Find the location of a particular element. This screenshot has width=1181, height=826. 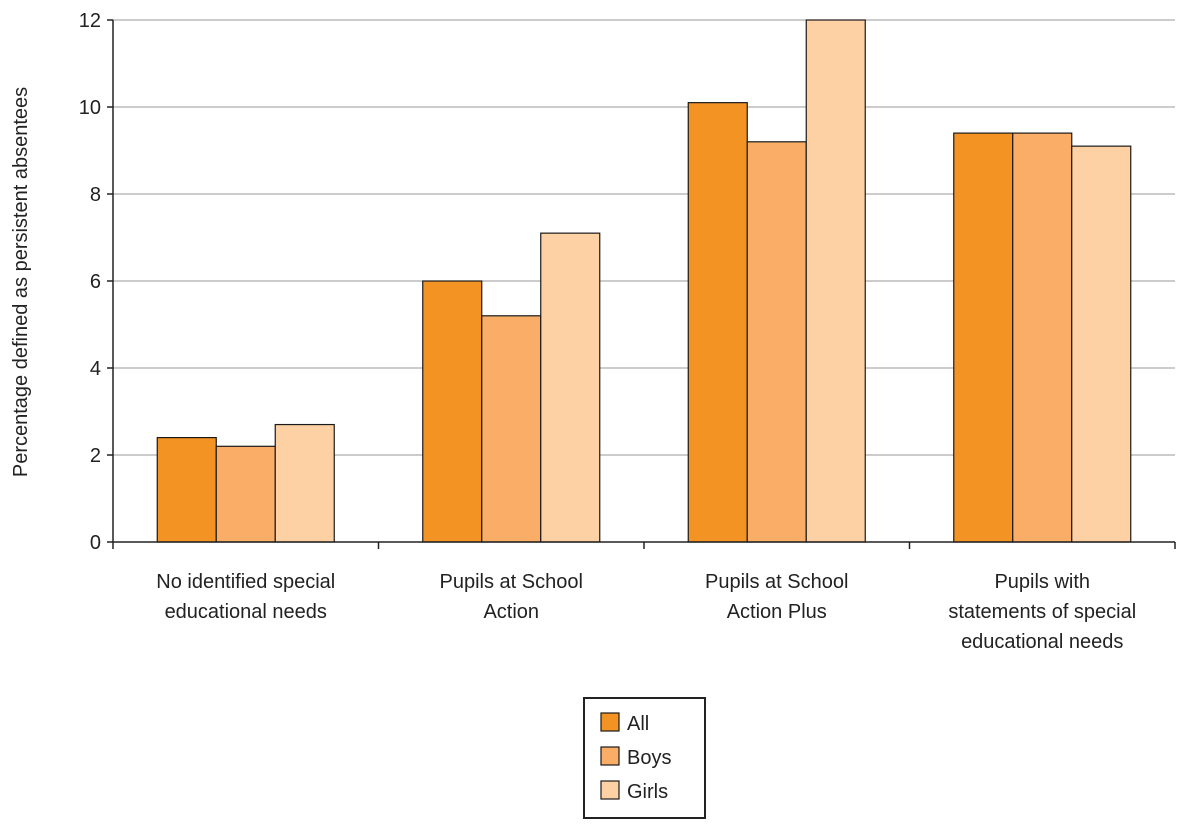

legend: All Boys Girls is located at coordinates (644, 758).